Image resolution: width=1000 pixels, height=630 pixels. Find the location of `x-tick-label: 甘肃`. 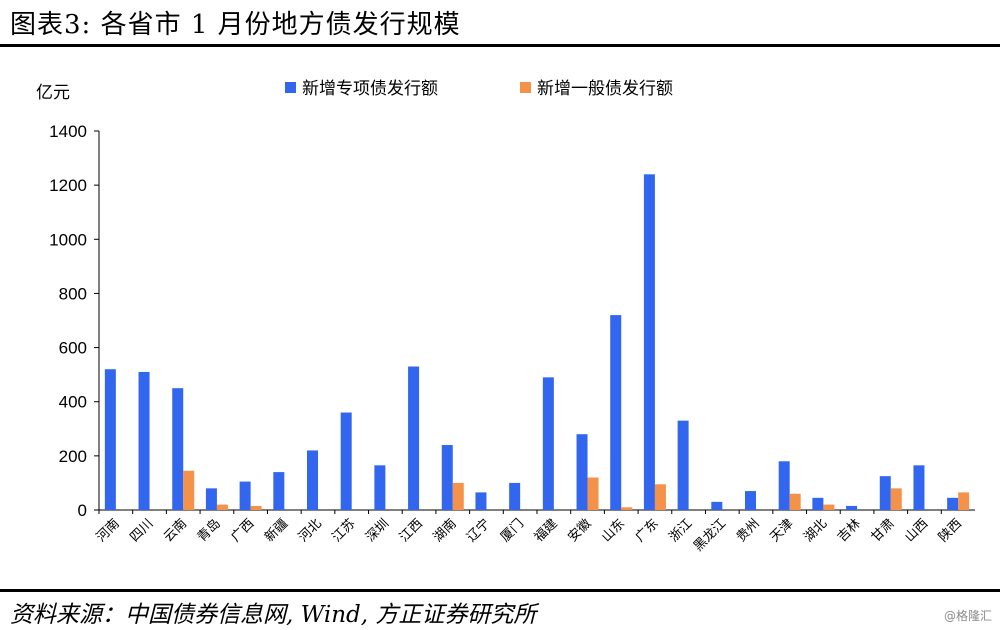

x-tick-label: 甘肃 is located at coordinates (883, 530).